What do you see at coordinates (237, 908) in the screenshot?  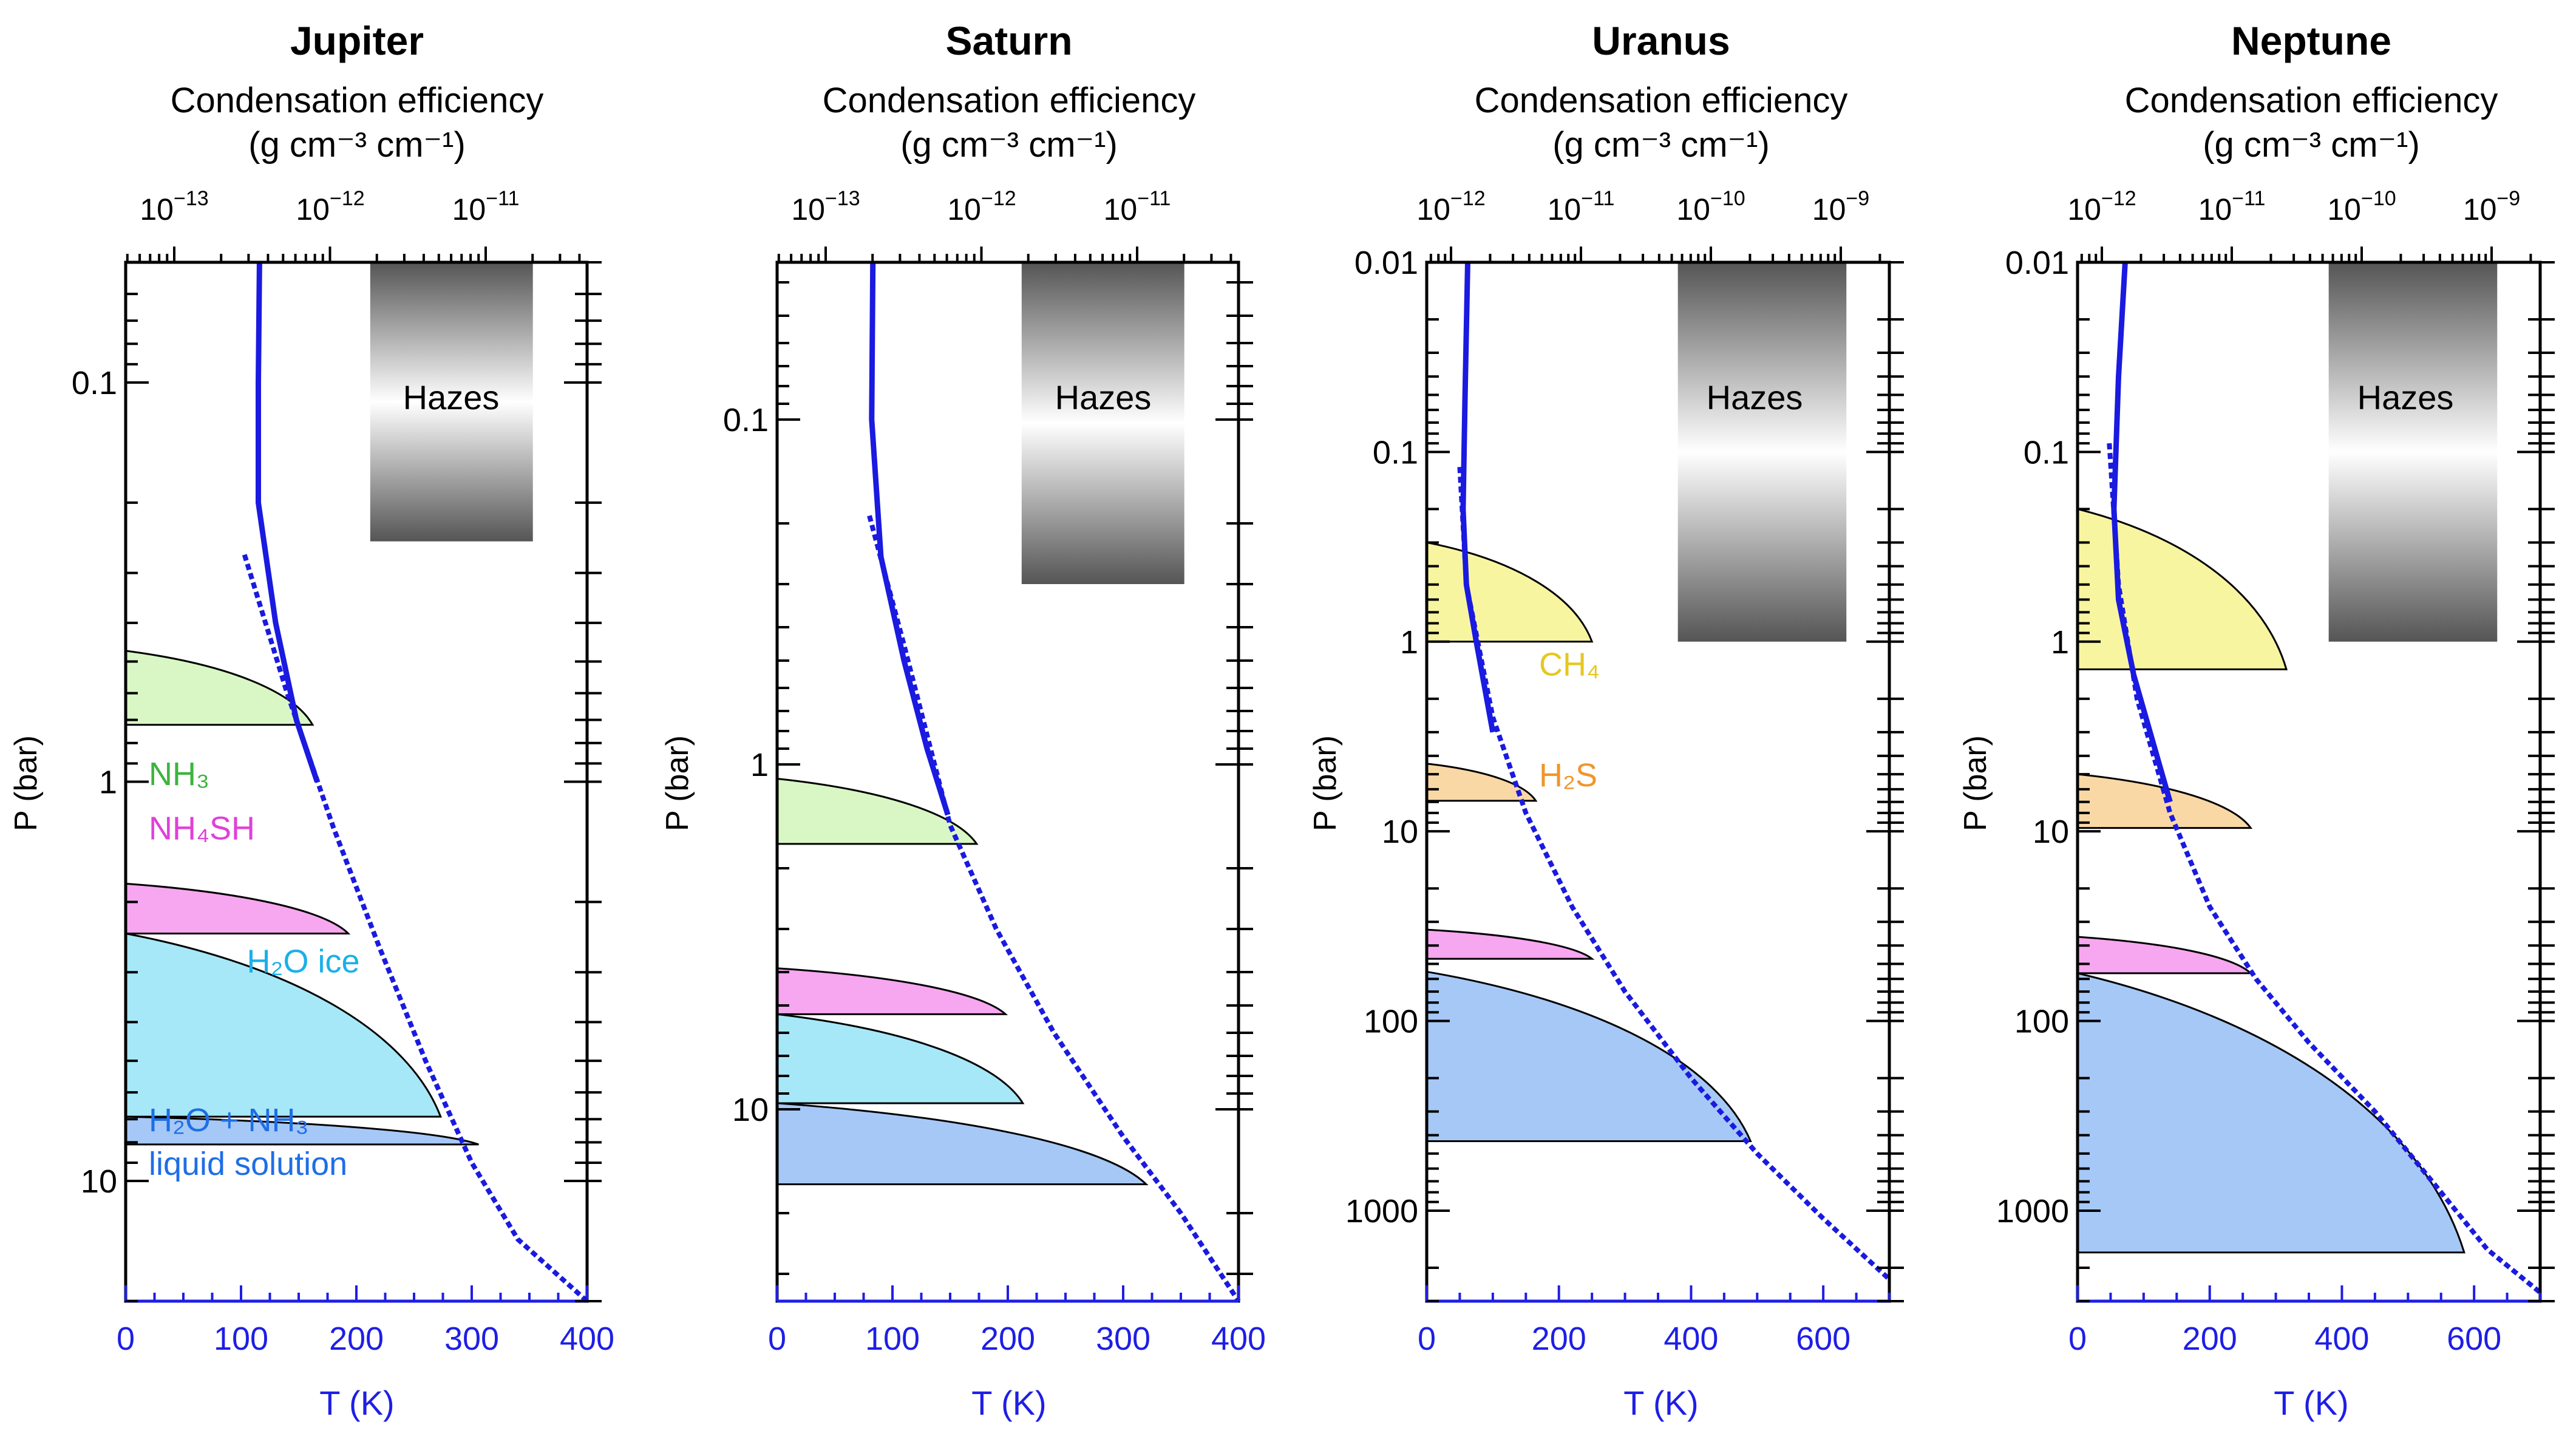 I see `cloud-layer-nhsh` at bounding box center [237, 908].